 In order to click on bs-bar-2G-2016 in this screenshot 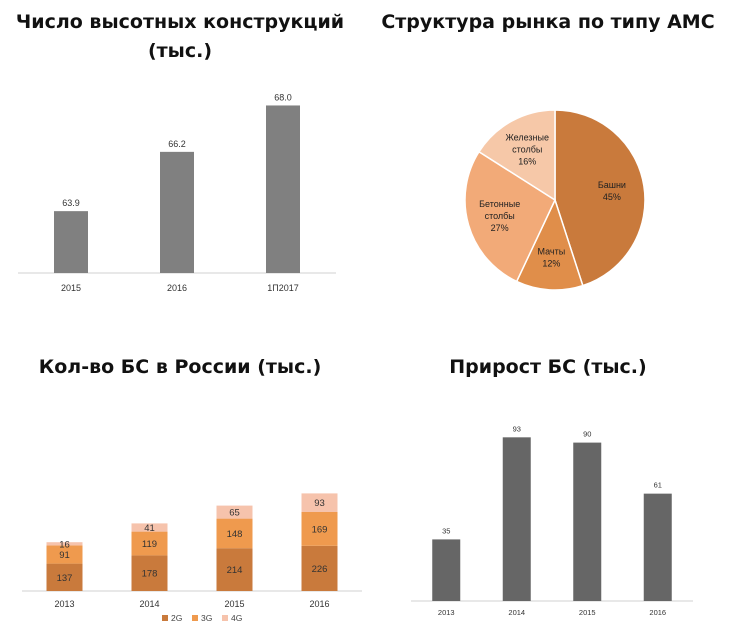, I will do `click(319, 568)`.